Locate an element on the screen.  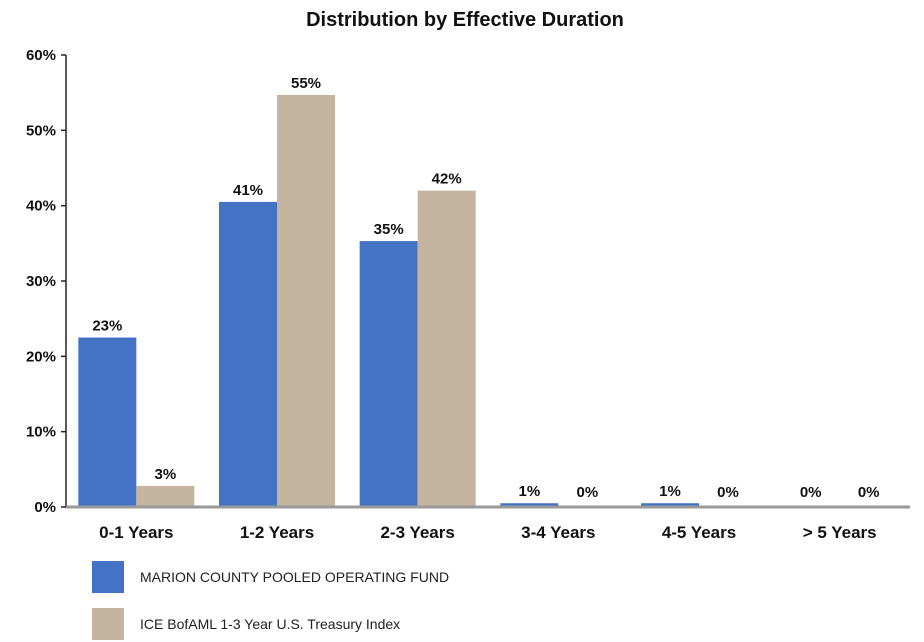
y-tick-label: 30% is located at coordinates (41, 281).